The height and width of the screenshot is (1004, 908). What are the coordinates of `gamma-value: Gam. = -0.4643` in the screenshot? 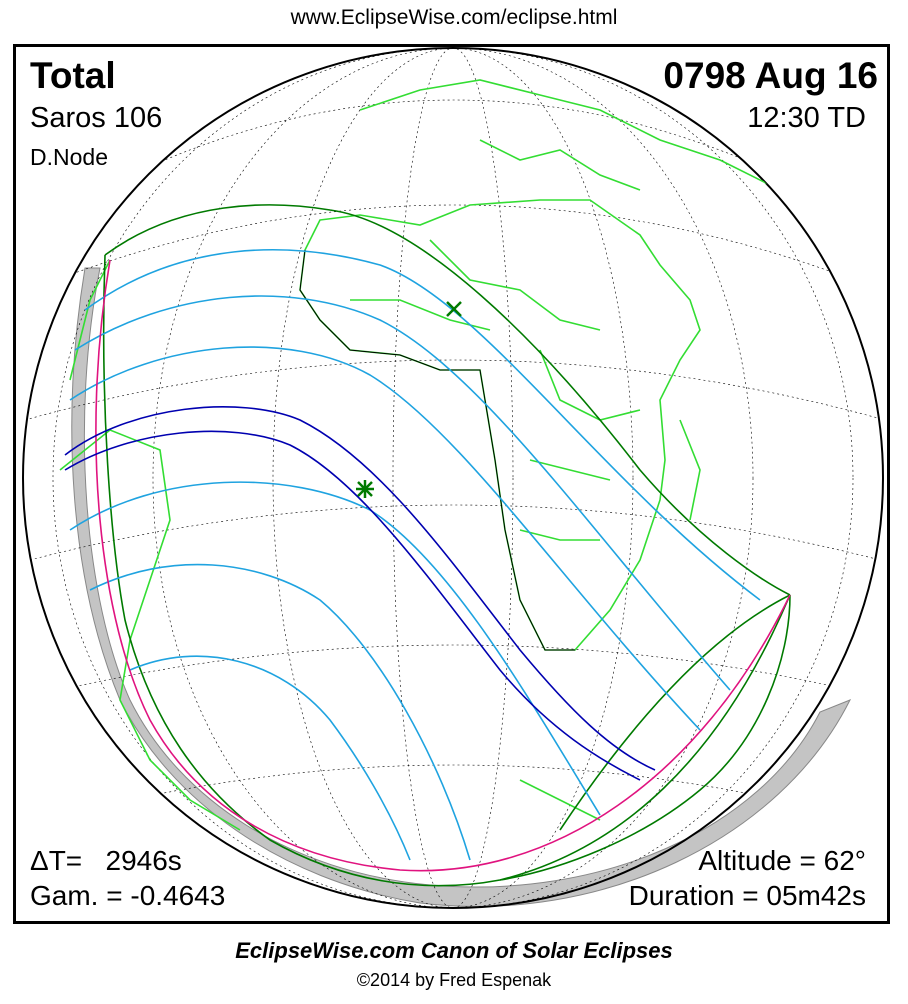 It's located at (128, 895).